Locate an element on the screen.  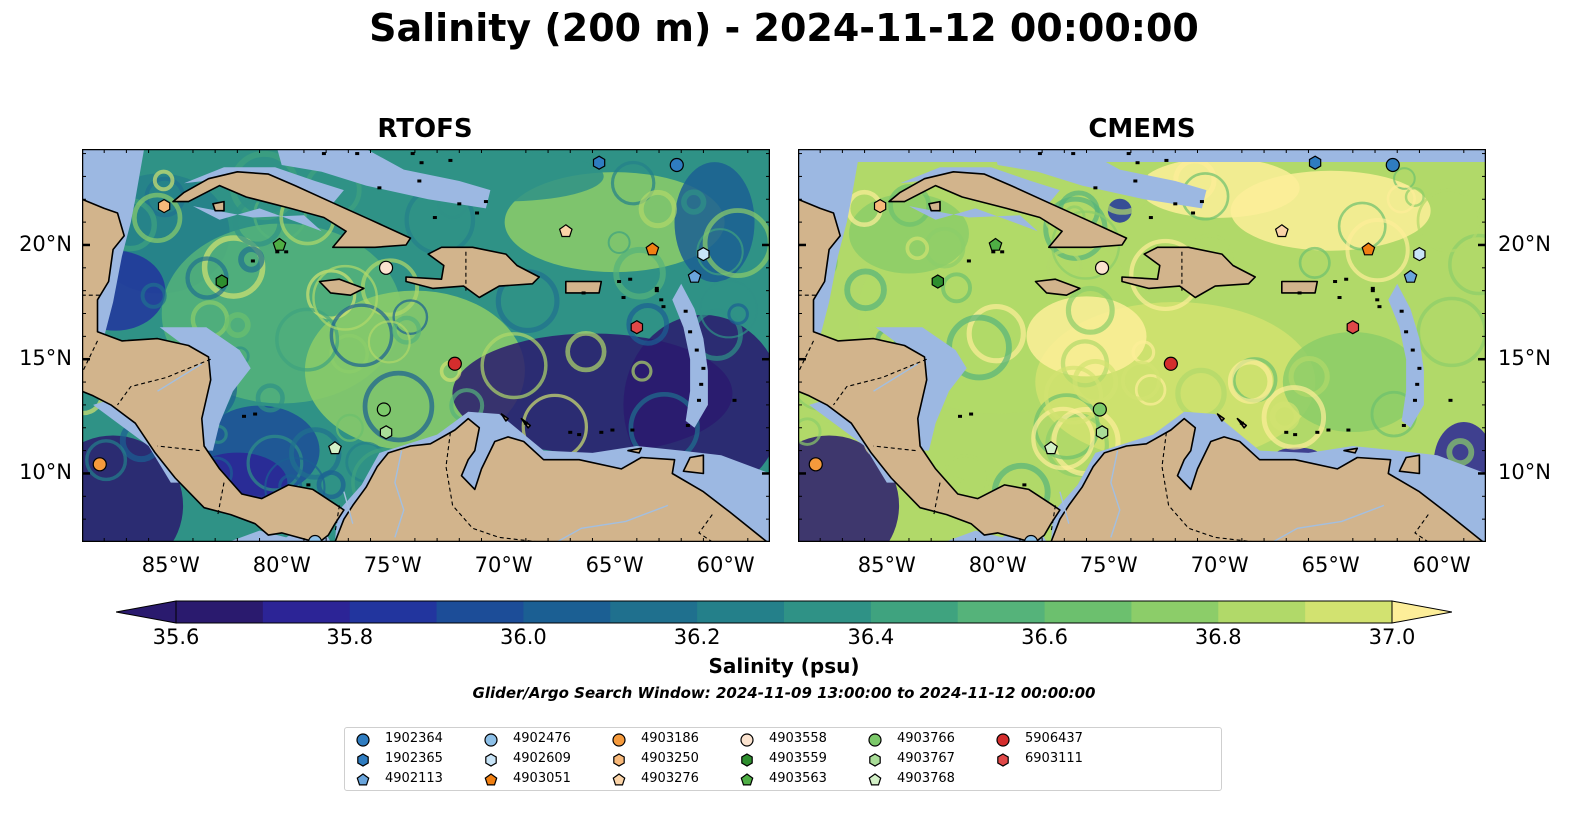
lon-tick-label: 65°W is located at coordinates (1330, 565).